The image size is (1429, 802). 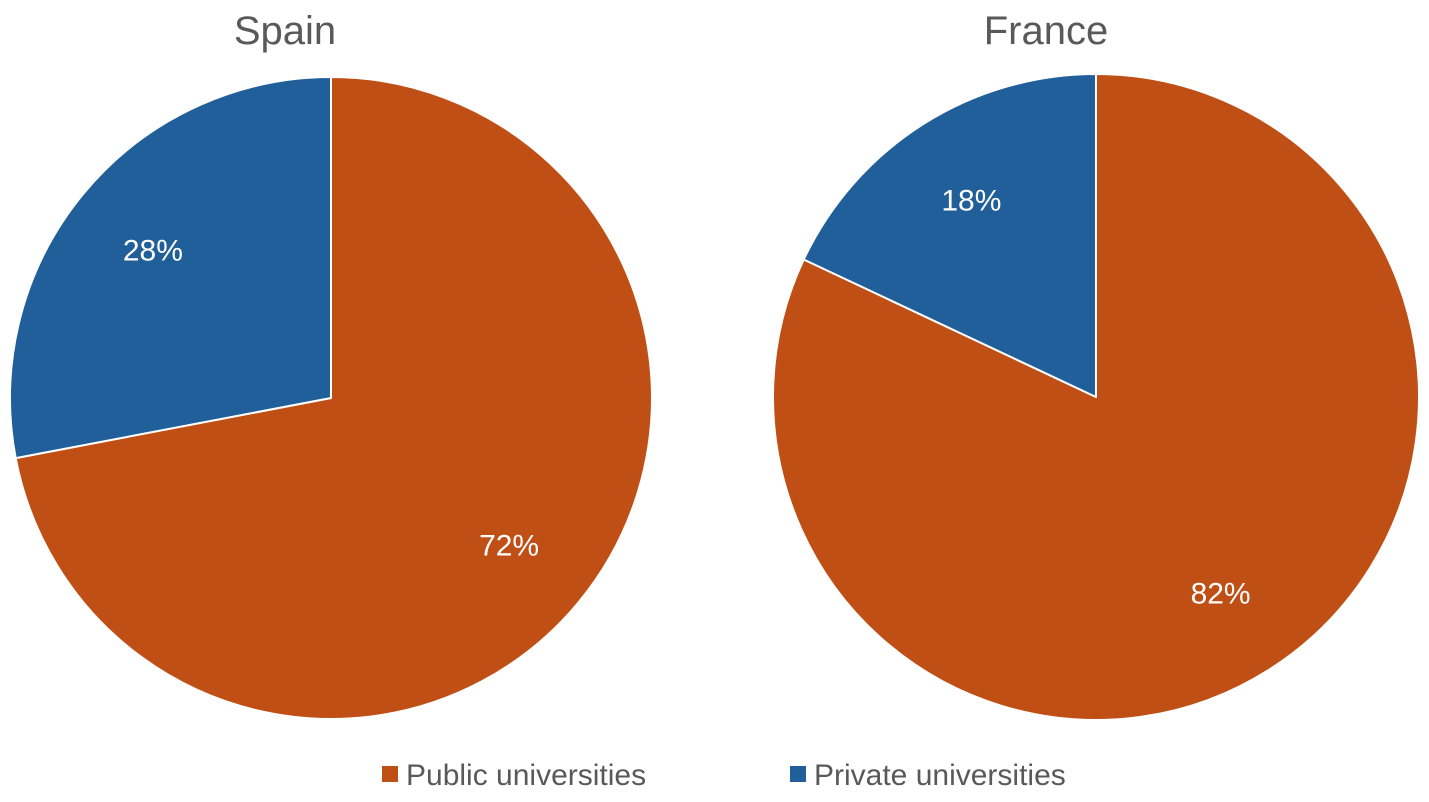 I want to click on pie-france-label-private: 18%, so click(x=971, y=201).